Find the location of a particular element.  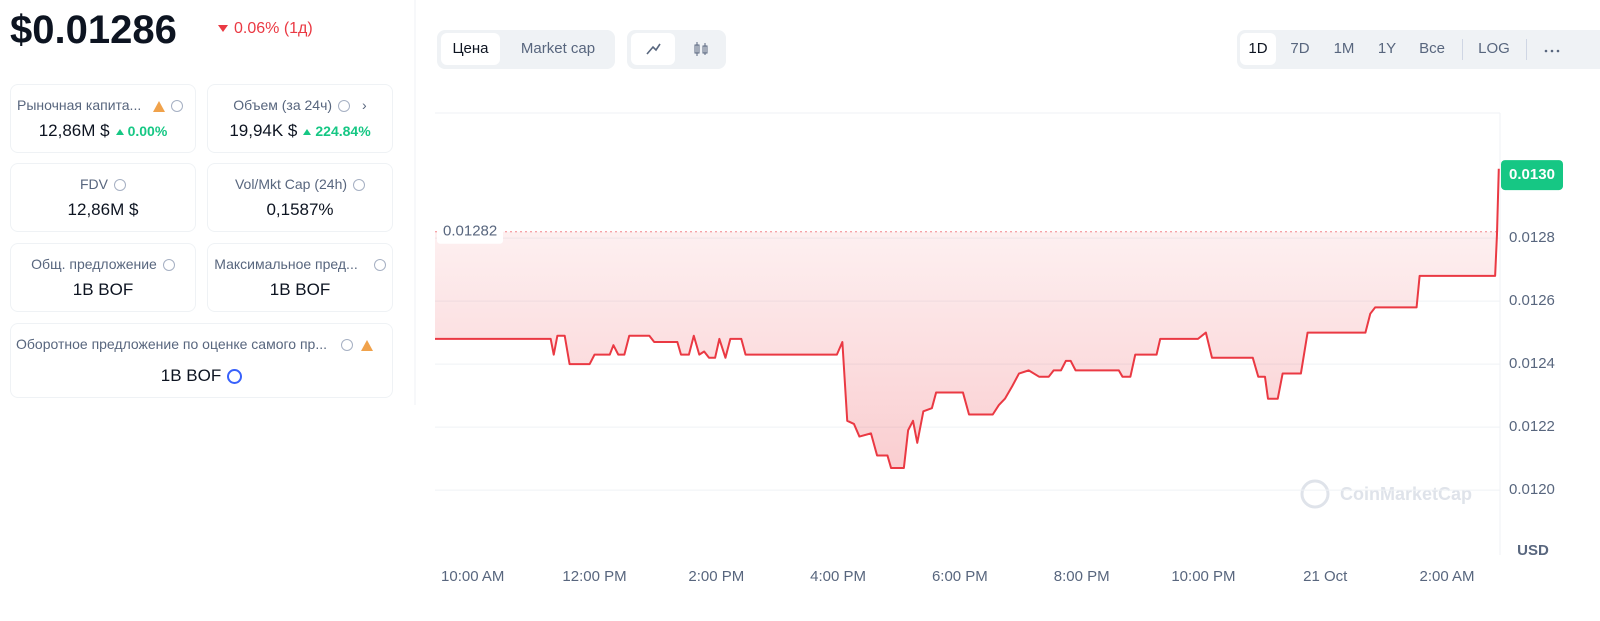

reference-label: 0.01282 is located at coordinates (470, 231).